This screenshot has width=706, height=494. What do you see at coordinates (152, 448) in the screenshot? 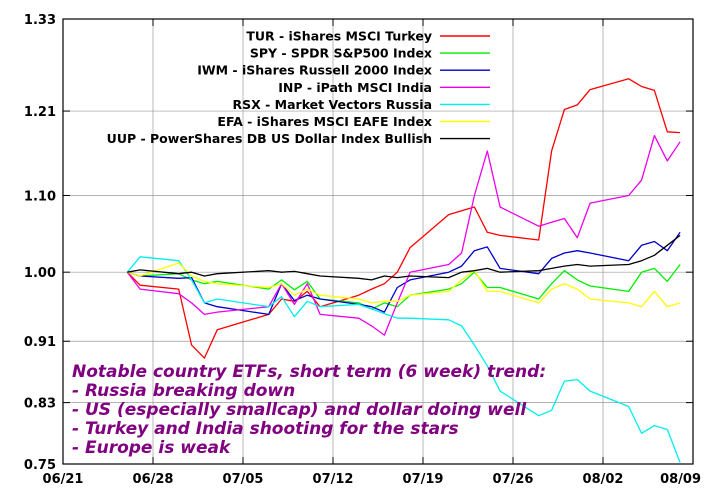
I see `annotation-bullet-4: - Europe is weak` at bounding box center [152, 448].